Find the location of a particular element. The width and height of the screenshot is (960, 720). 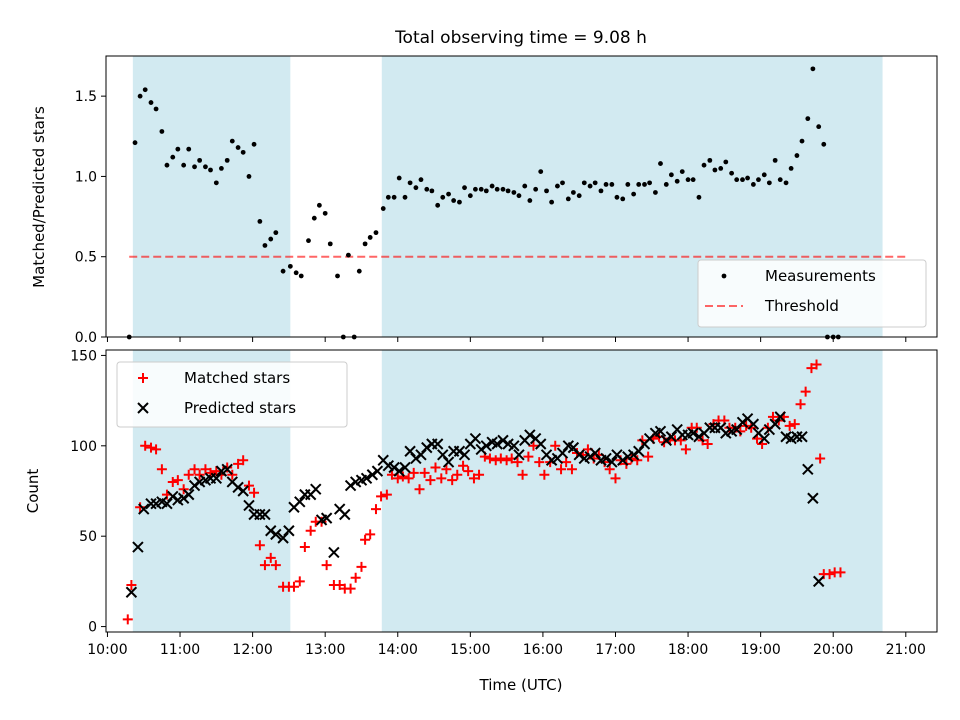

x-tick-label-5: 15:00 is located at coordinates (470, 650).